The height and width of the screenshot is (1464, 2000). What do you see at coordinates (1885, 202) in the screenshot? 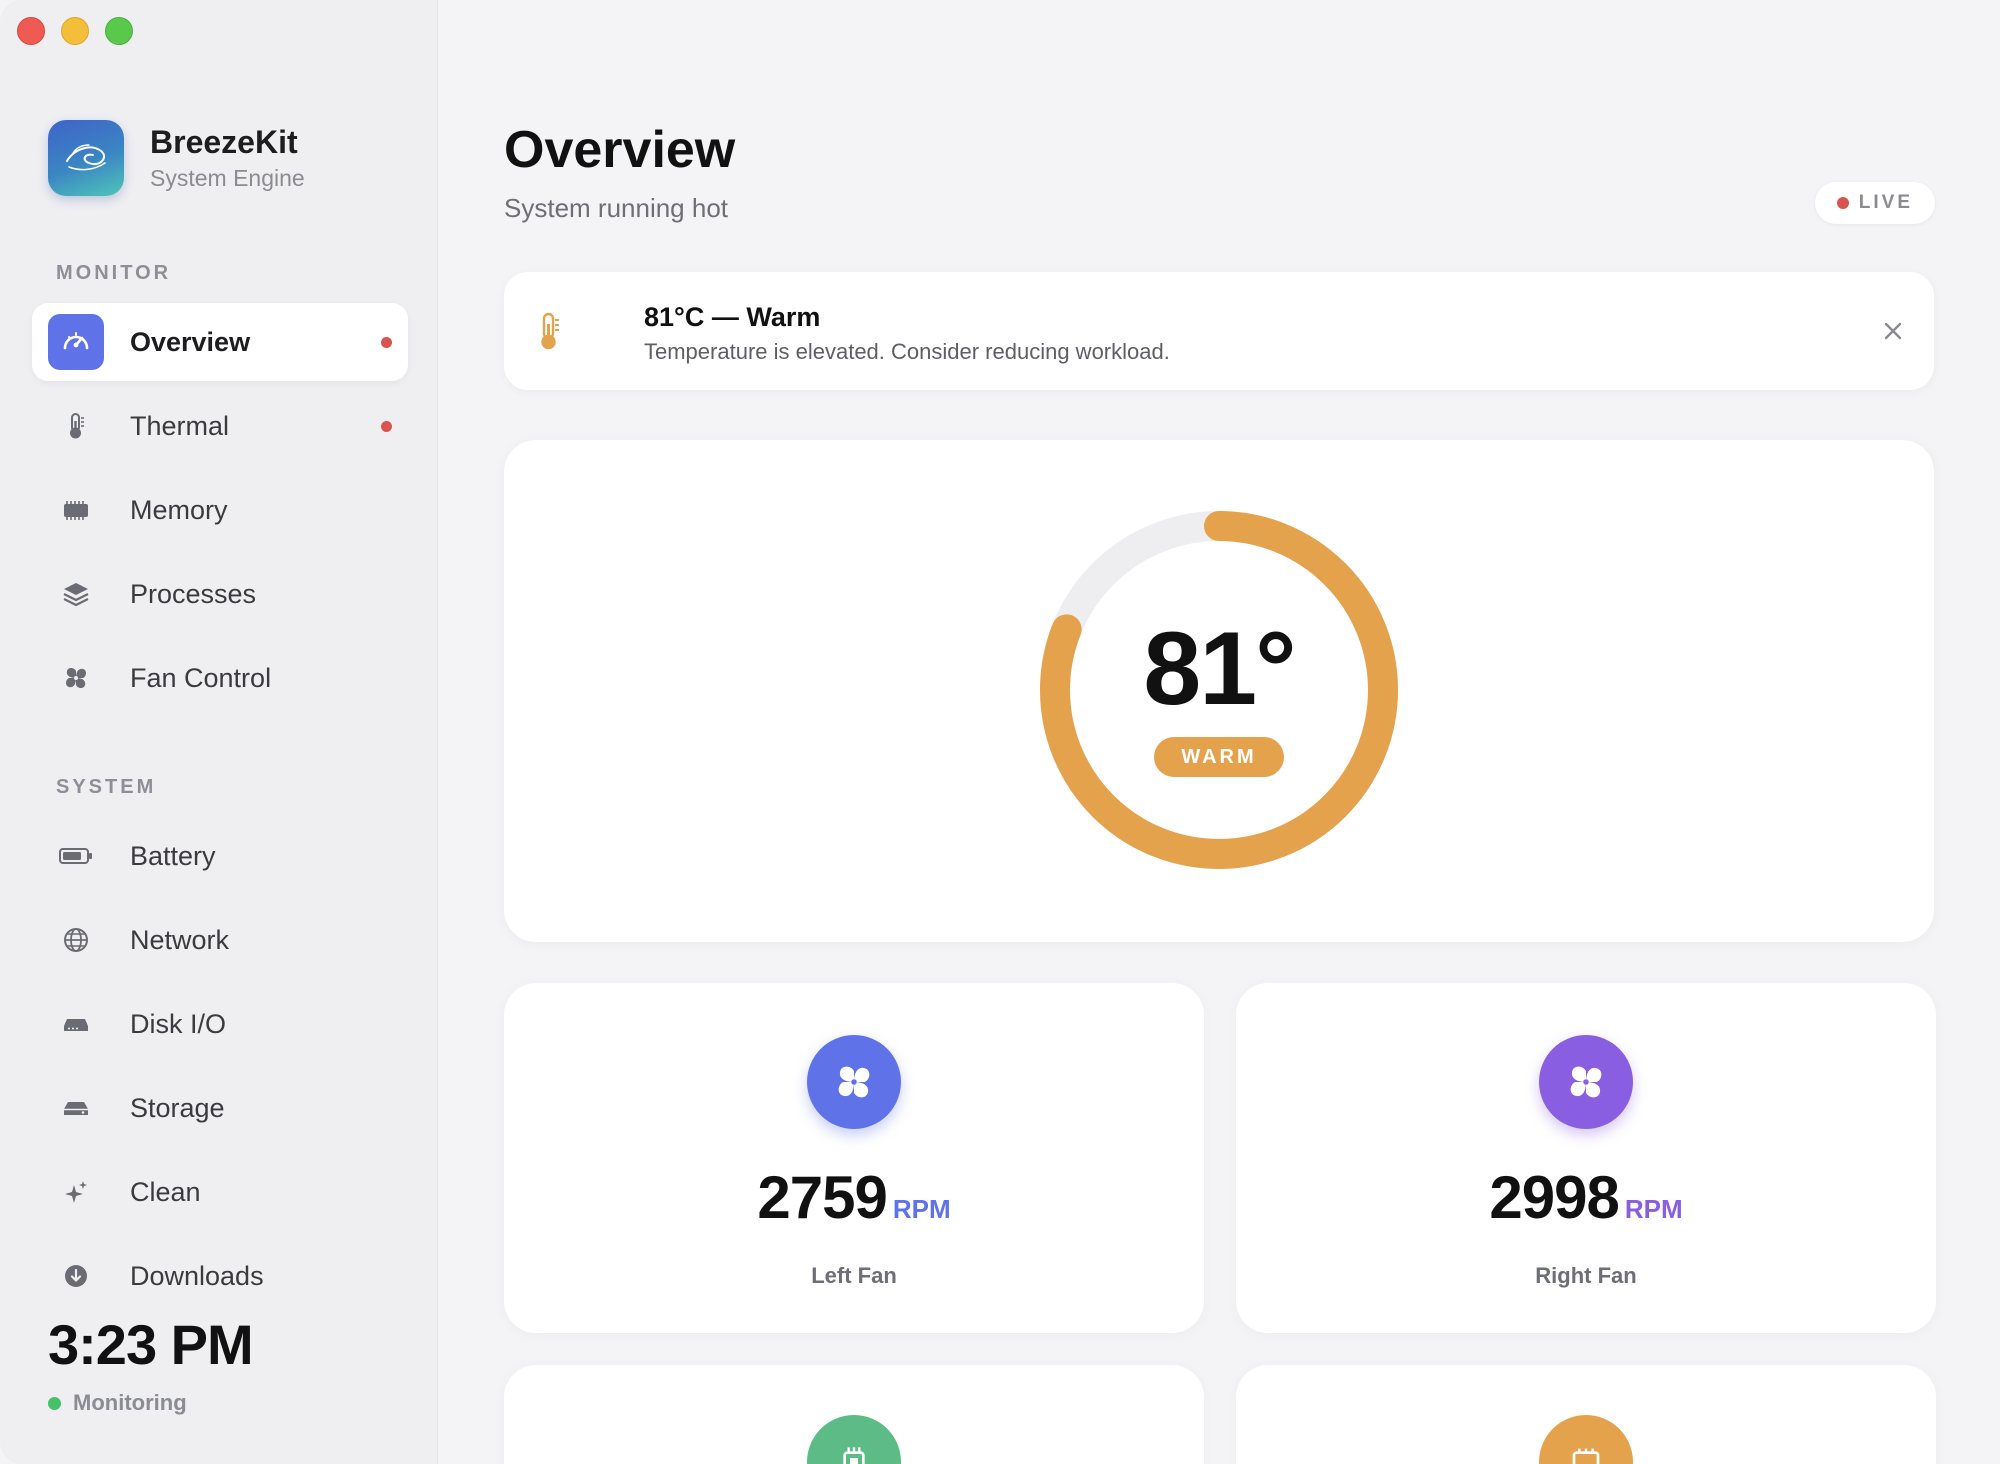
I see `live-label: LIVE` at bounding box center [1885, 202].